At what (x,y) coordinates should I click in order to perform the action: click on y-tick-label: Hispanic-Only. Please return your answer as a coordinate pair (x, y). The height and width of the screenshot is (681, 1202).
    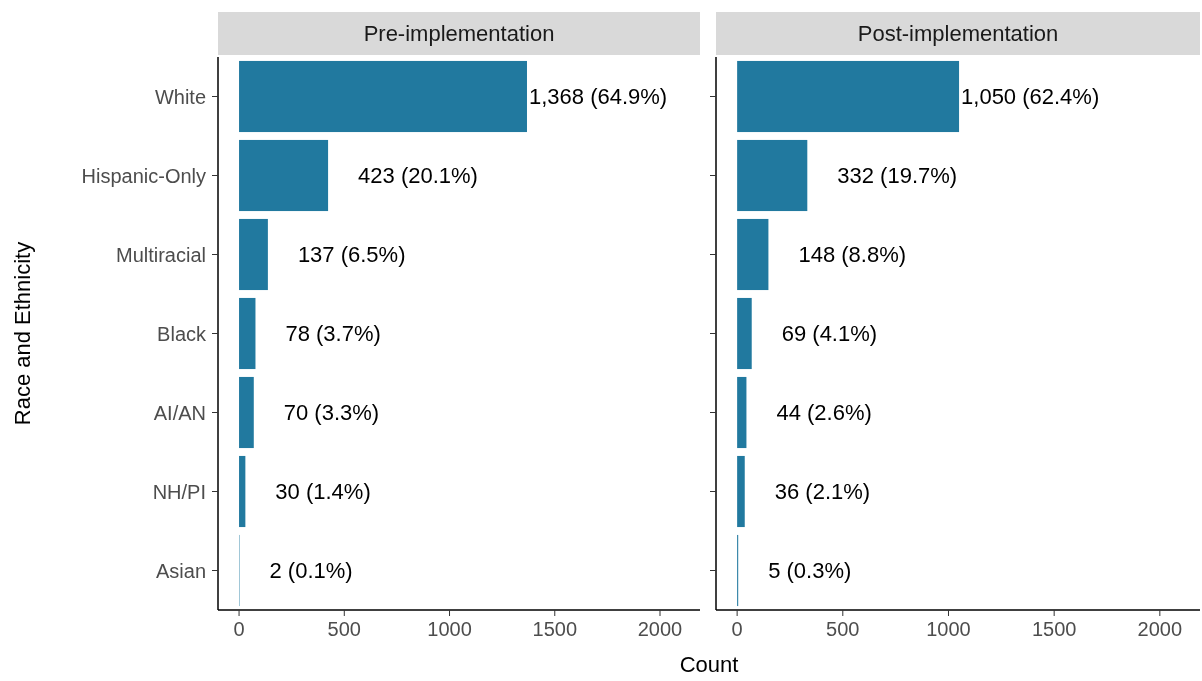
    Looking at the image, I should click on (143, 175).